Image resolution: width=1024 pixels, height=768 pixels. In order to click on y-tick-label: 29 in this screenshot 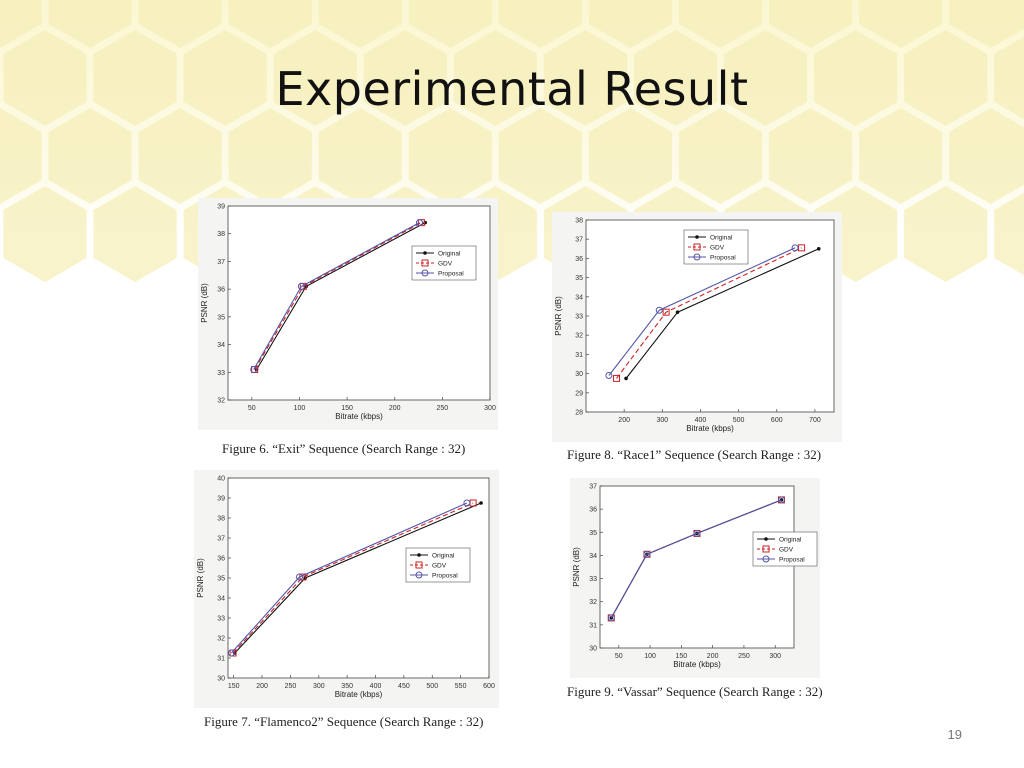, I will do `click(579, 393)`.